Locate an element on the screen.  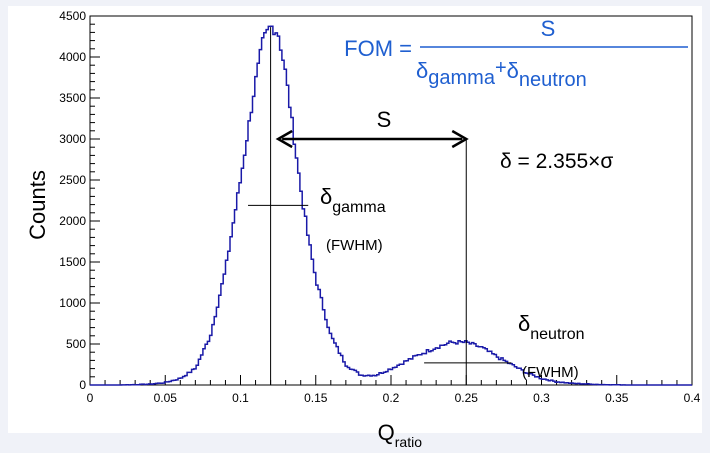
separation-arrow-head-right is located at coordinates (460, 139).